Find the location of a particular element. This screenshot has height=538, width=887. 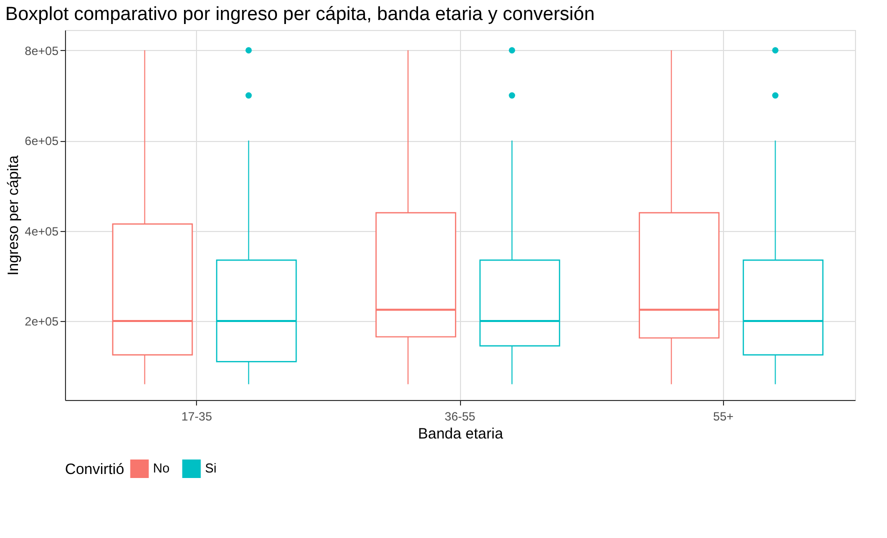

legend-label: Si is located at coordinates (211, 468).